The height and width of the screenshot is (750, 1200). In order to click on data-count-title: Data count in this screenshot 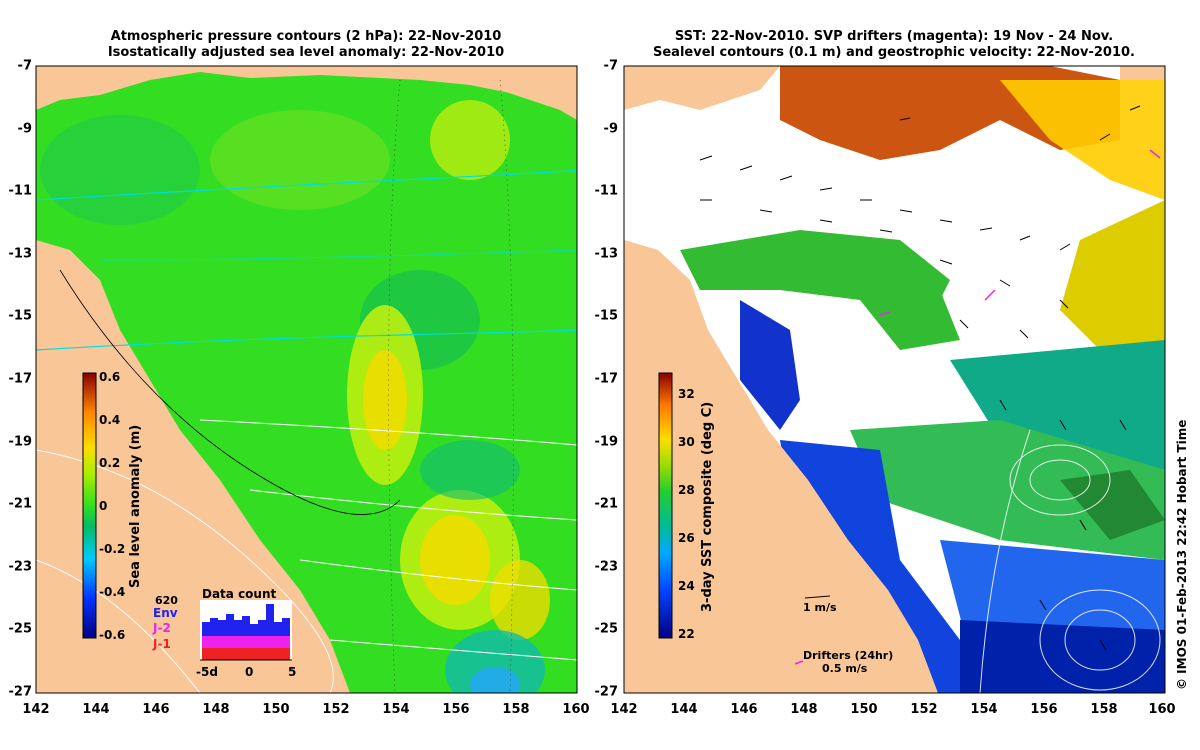, I will do `click(239, 594)`.